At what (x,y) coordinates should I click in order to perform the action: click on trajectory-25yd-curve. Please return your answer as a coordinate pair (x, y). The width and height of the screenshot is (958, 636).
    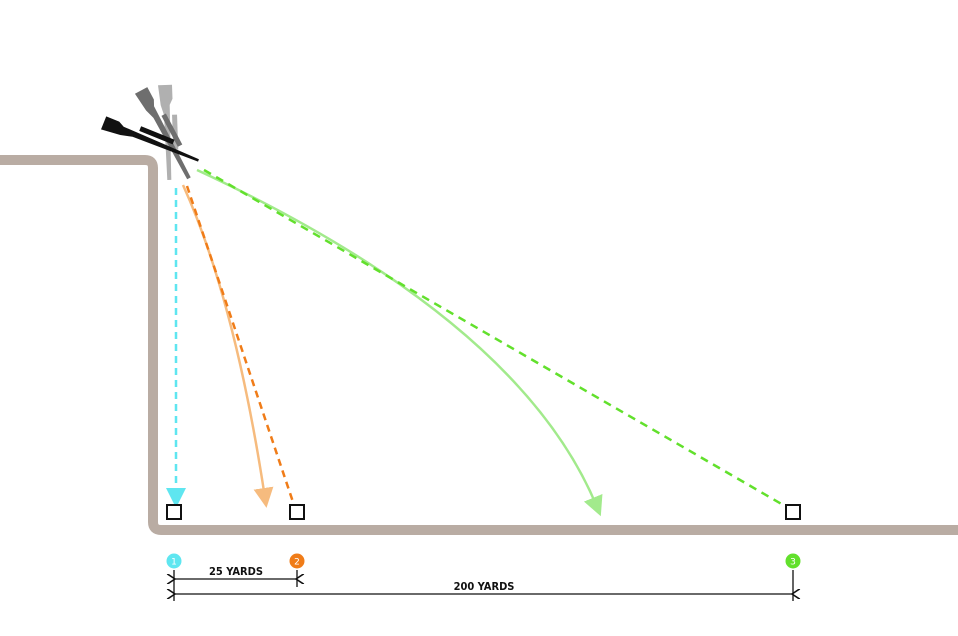
    Looking at the image, I should click on (227, 346).